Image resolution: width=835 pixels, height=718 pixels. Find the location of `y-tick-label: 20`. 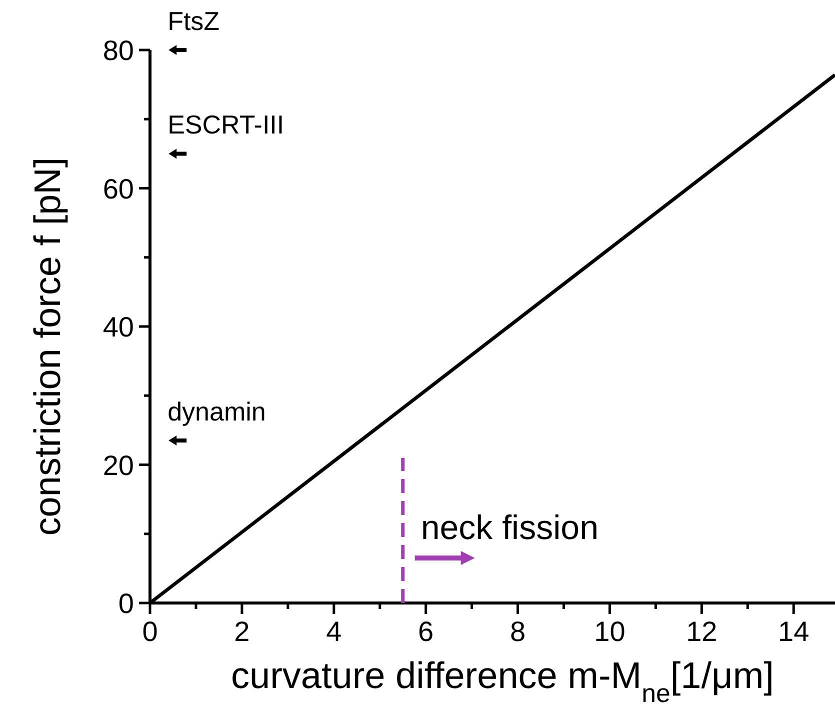

y-tick-label: 20 is located at coordinates (118, 465).